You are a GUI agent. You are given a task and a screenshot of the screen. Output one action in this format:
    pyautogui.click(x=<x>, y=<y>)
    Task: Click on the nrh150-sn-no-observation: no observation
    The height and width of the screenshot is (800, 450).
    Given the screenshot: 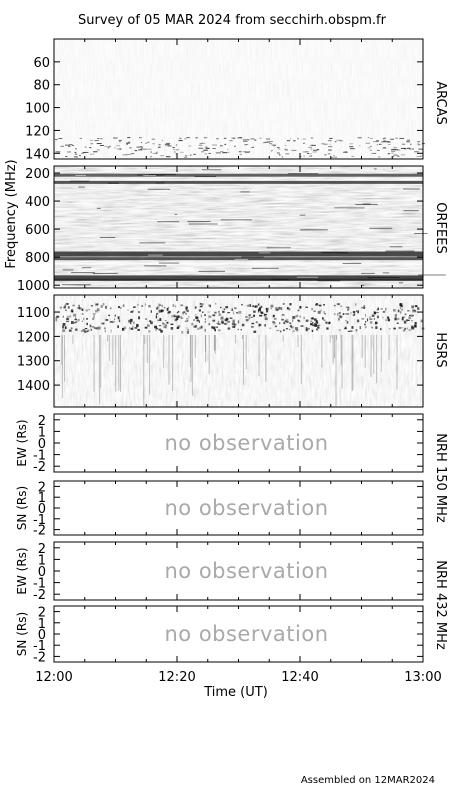 What is the action you would take?
    pyautogui.click(x=246, y=508)
    